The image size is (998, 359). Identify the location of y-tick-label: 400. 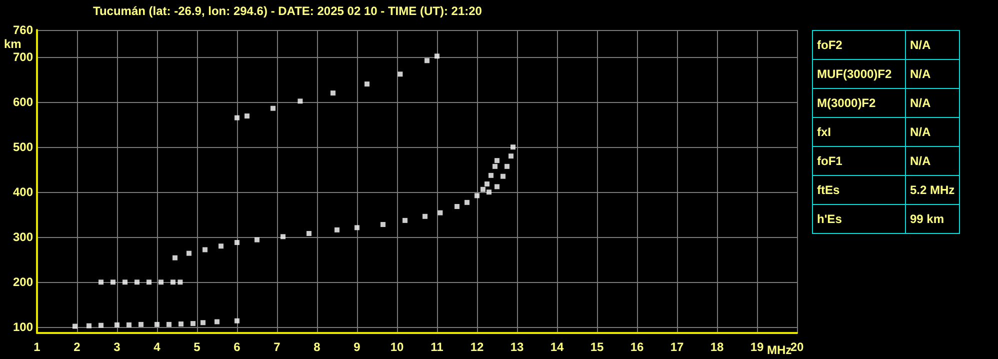
(23, 192).